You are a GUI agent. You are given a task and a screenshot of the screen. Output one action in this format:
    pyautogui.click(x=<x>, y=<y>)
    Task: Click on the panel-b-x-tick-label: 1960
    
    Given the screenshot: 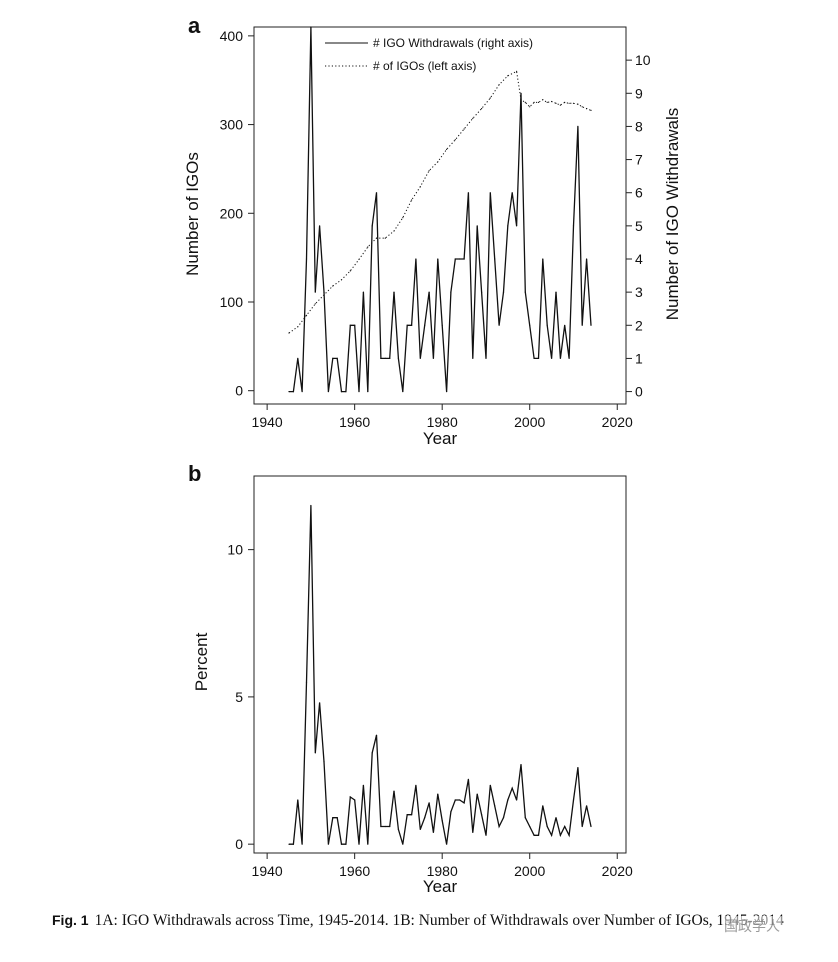 What is the action you would take?
    pyautogui.click(x=354, y=871)
    